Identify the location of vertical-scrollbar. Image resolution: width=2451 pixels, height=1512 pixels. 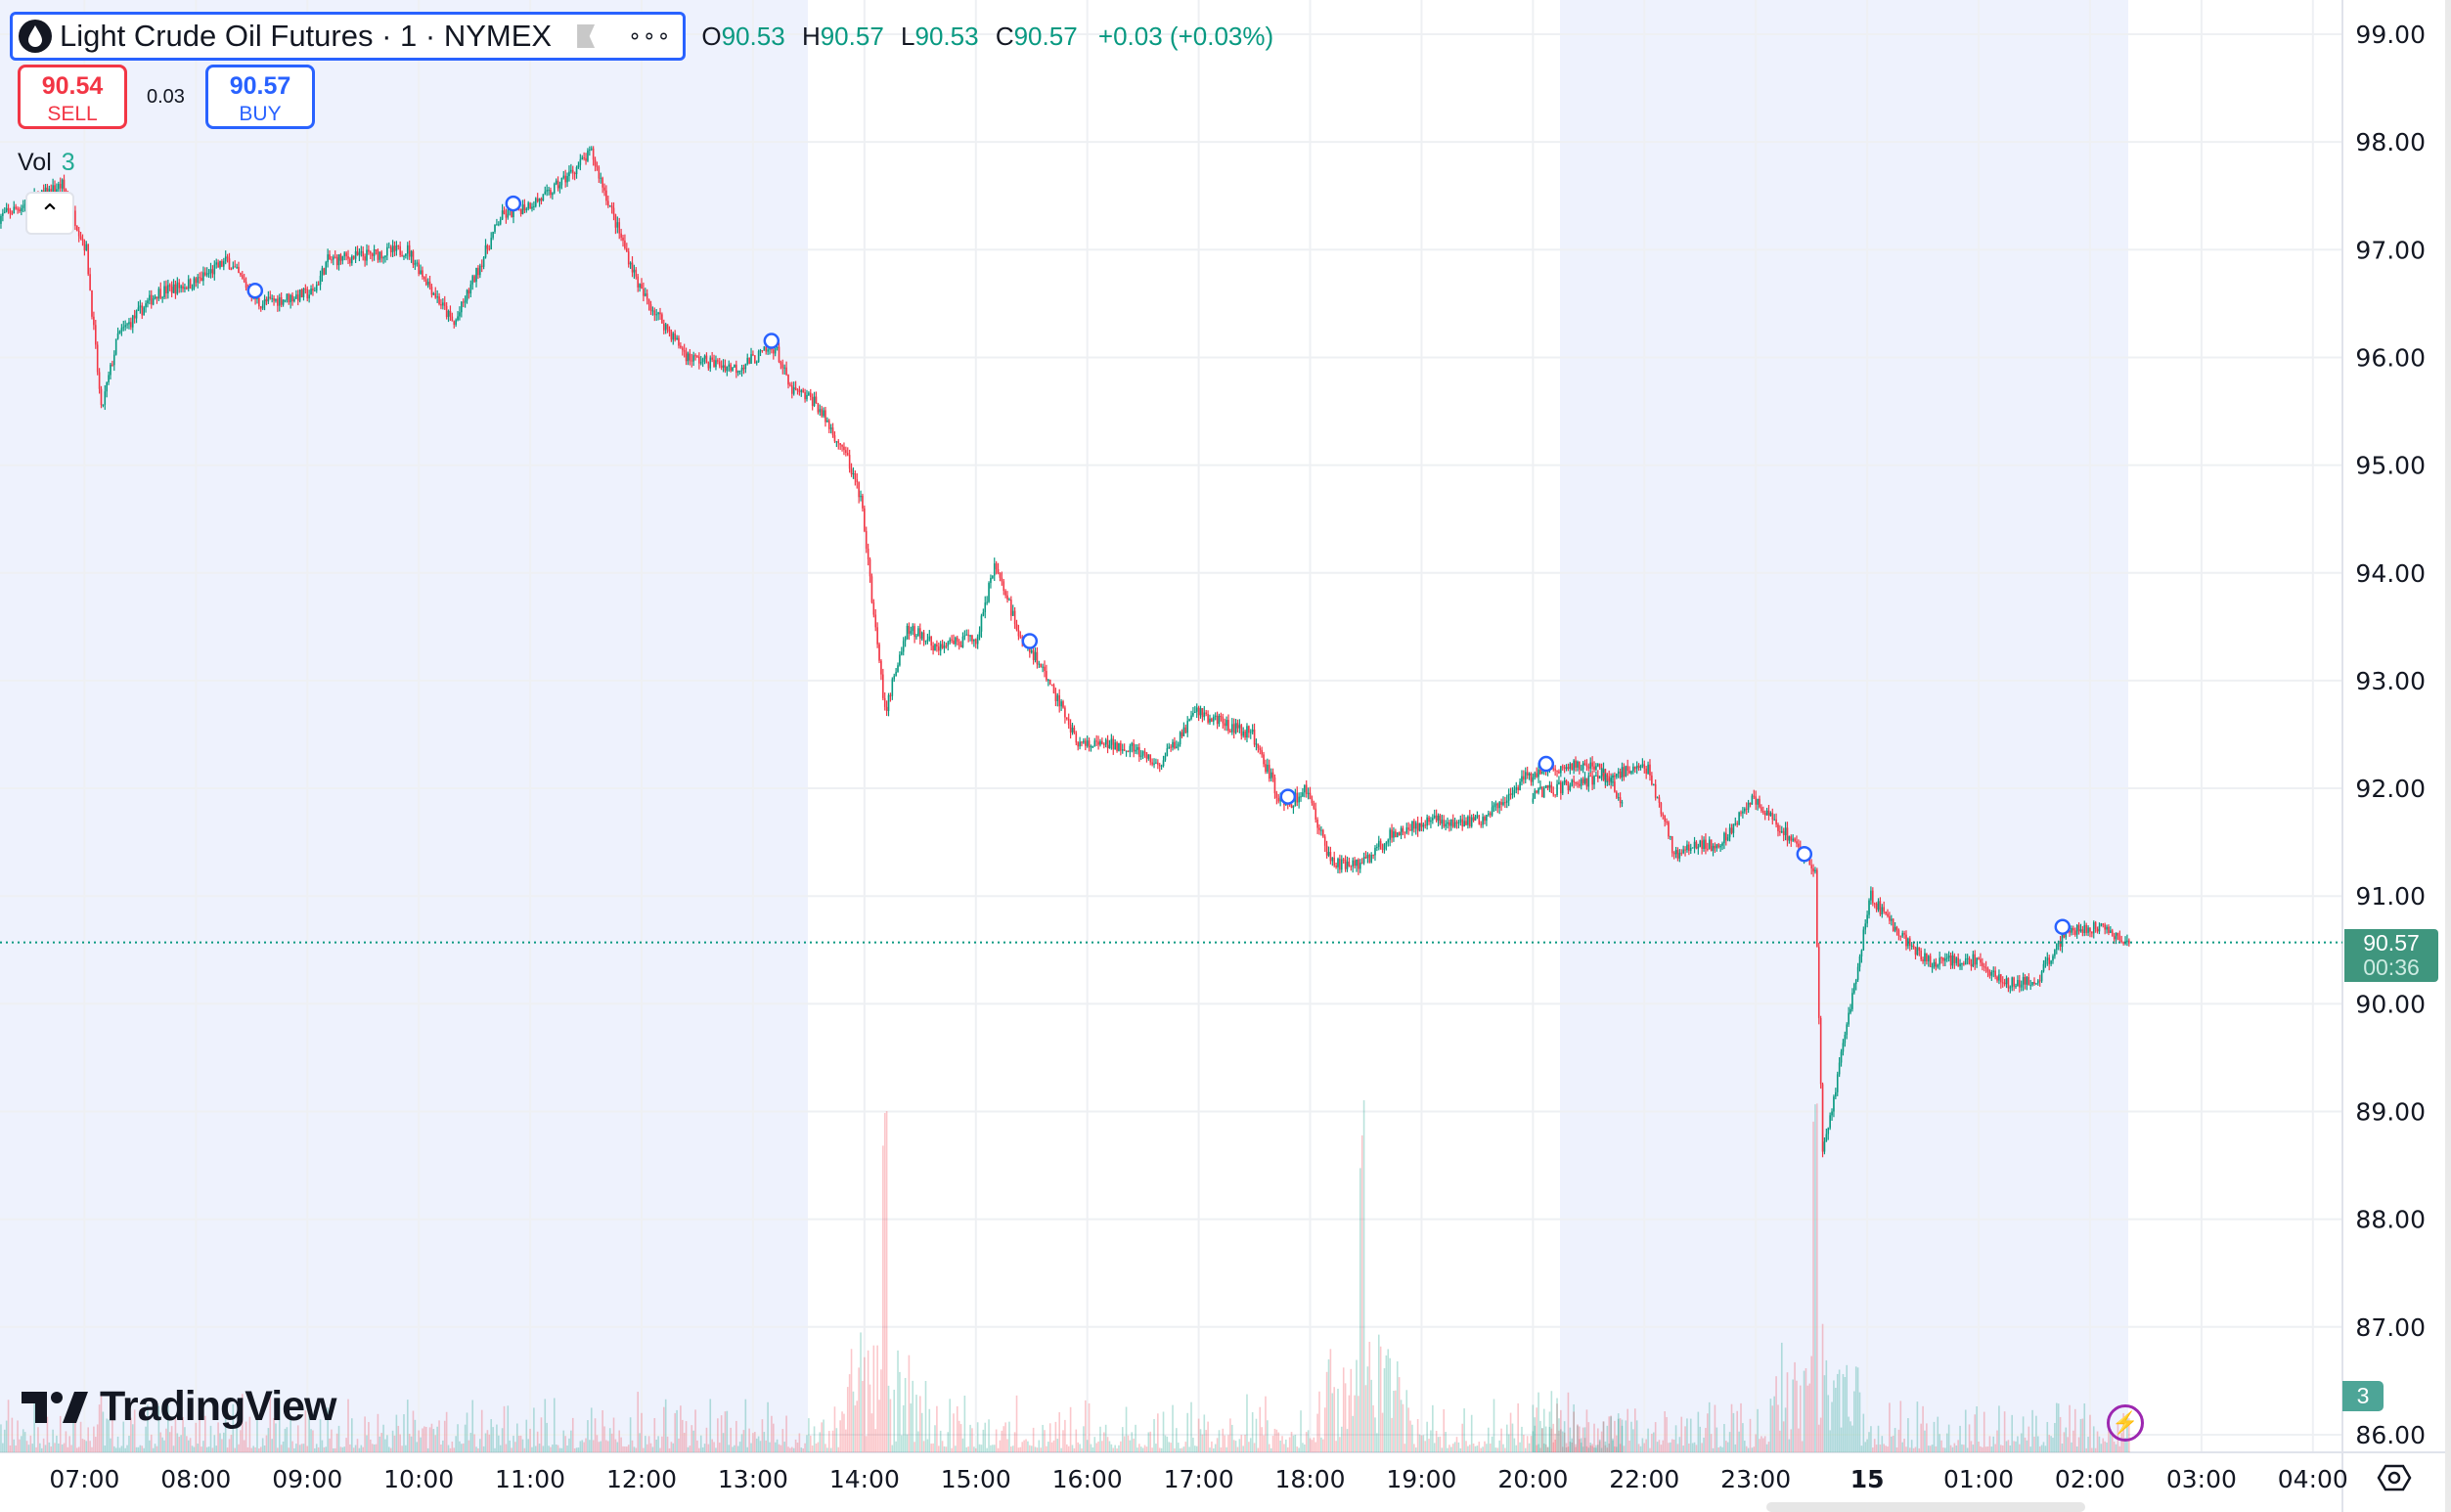
(2448, 756).